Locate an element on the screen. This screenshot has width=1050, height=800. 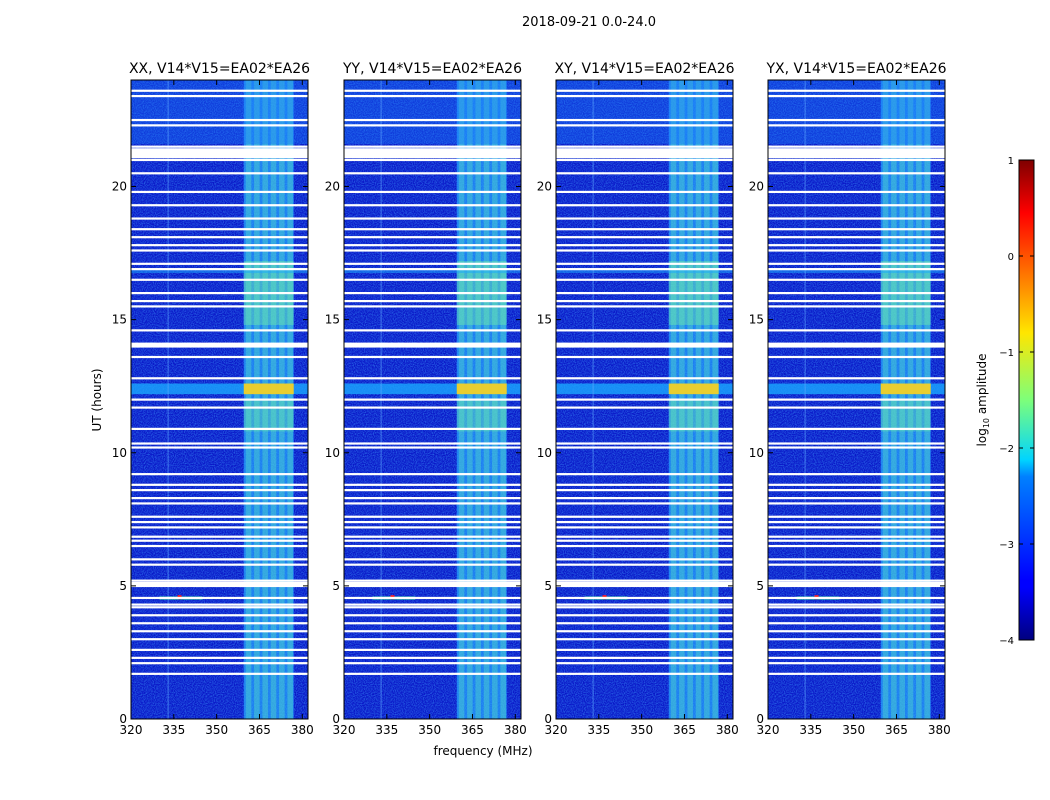
rfi-row is located at coordinates (856, 271).